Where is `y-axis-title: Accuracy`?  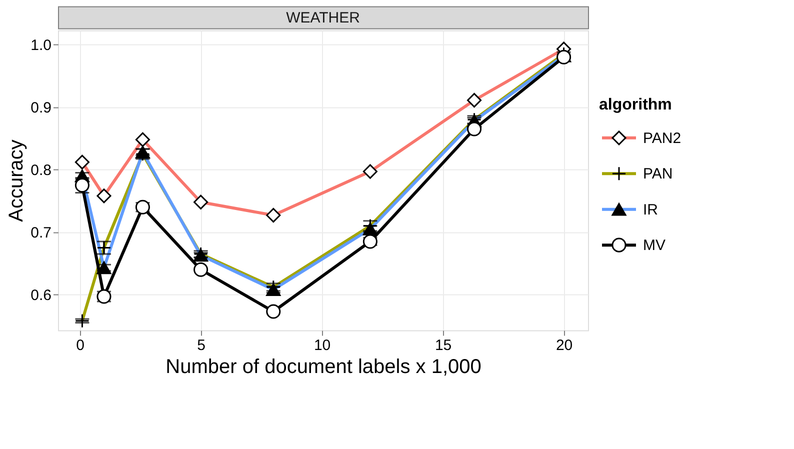
y-axis-title: Accuracy is located at coordinates (17, 181).